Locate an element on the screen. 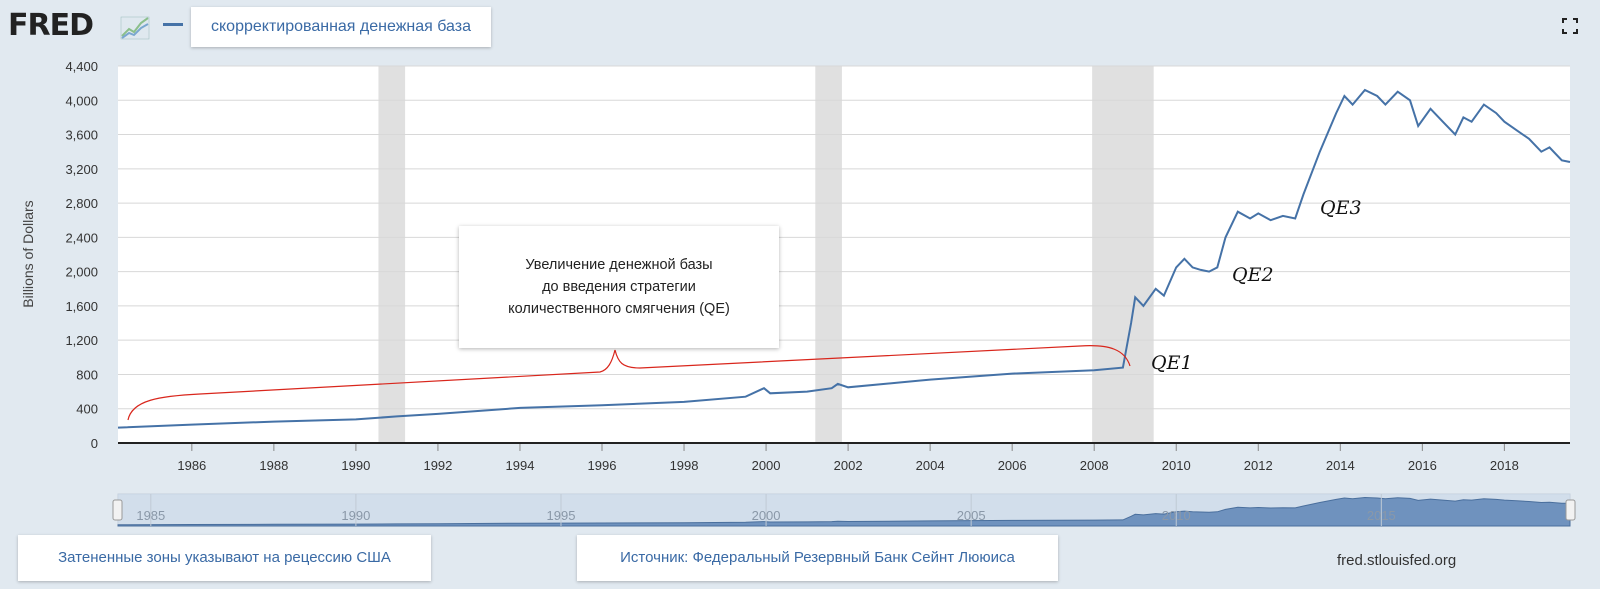  qe2-label: QE2 is located at coordinates (1253, 275).